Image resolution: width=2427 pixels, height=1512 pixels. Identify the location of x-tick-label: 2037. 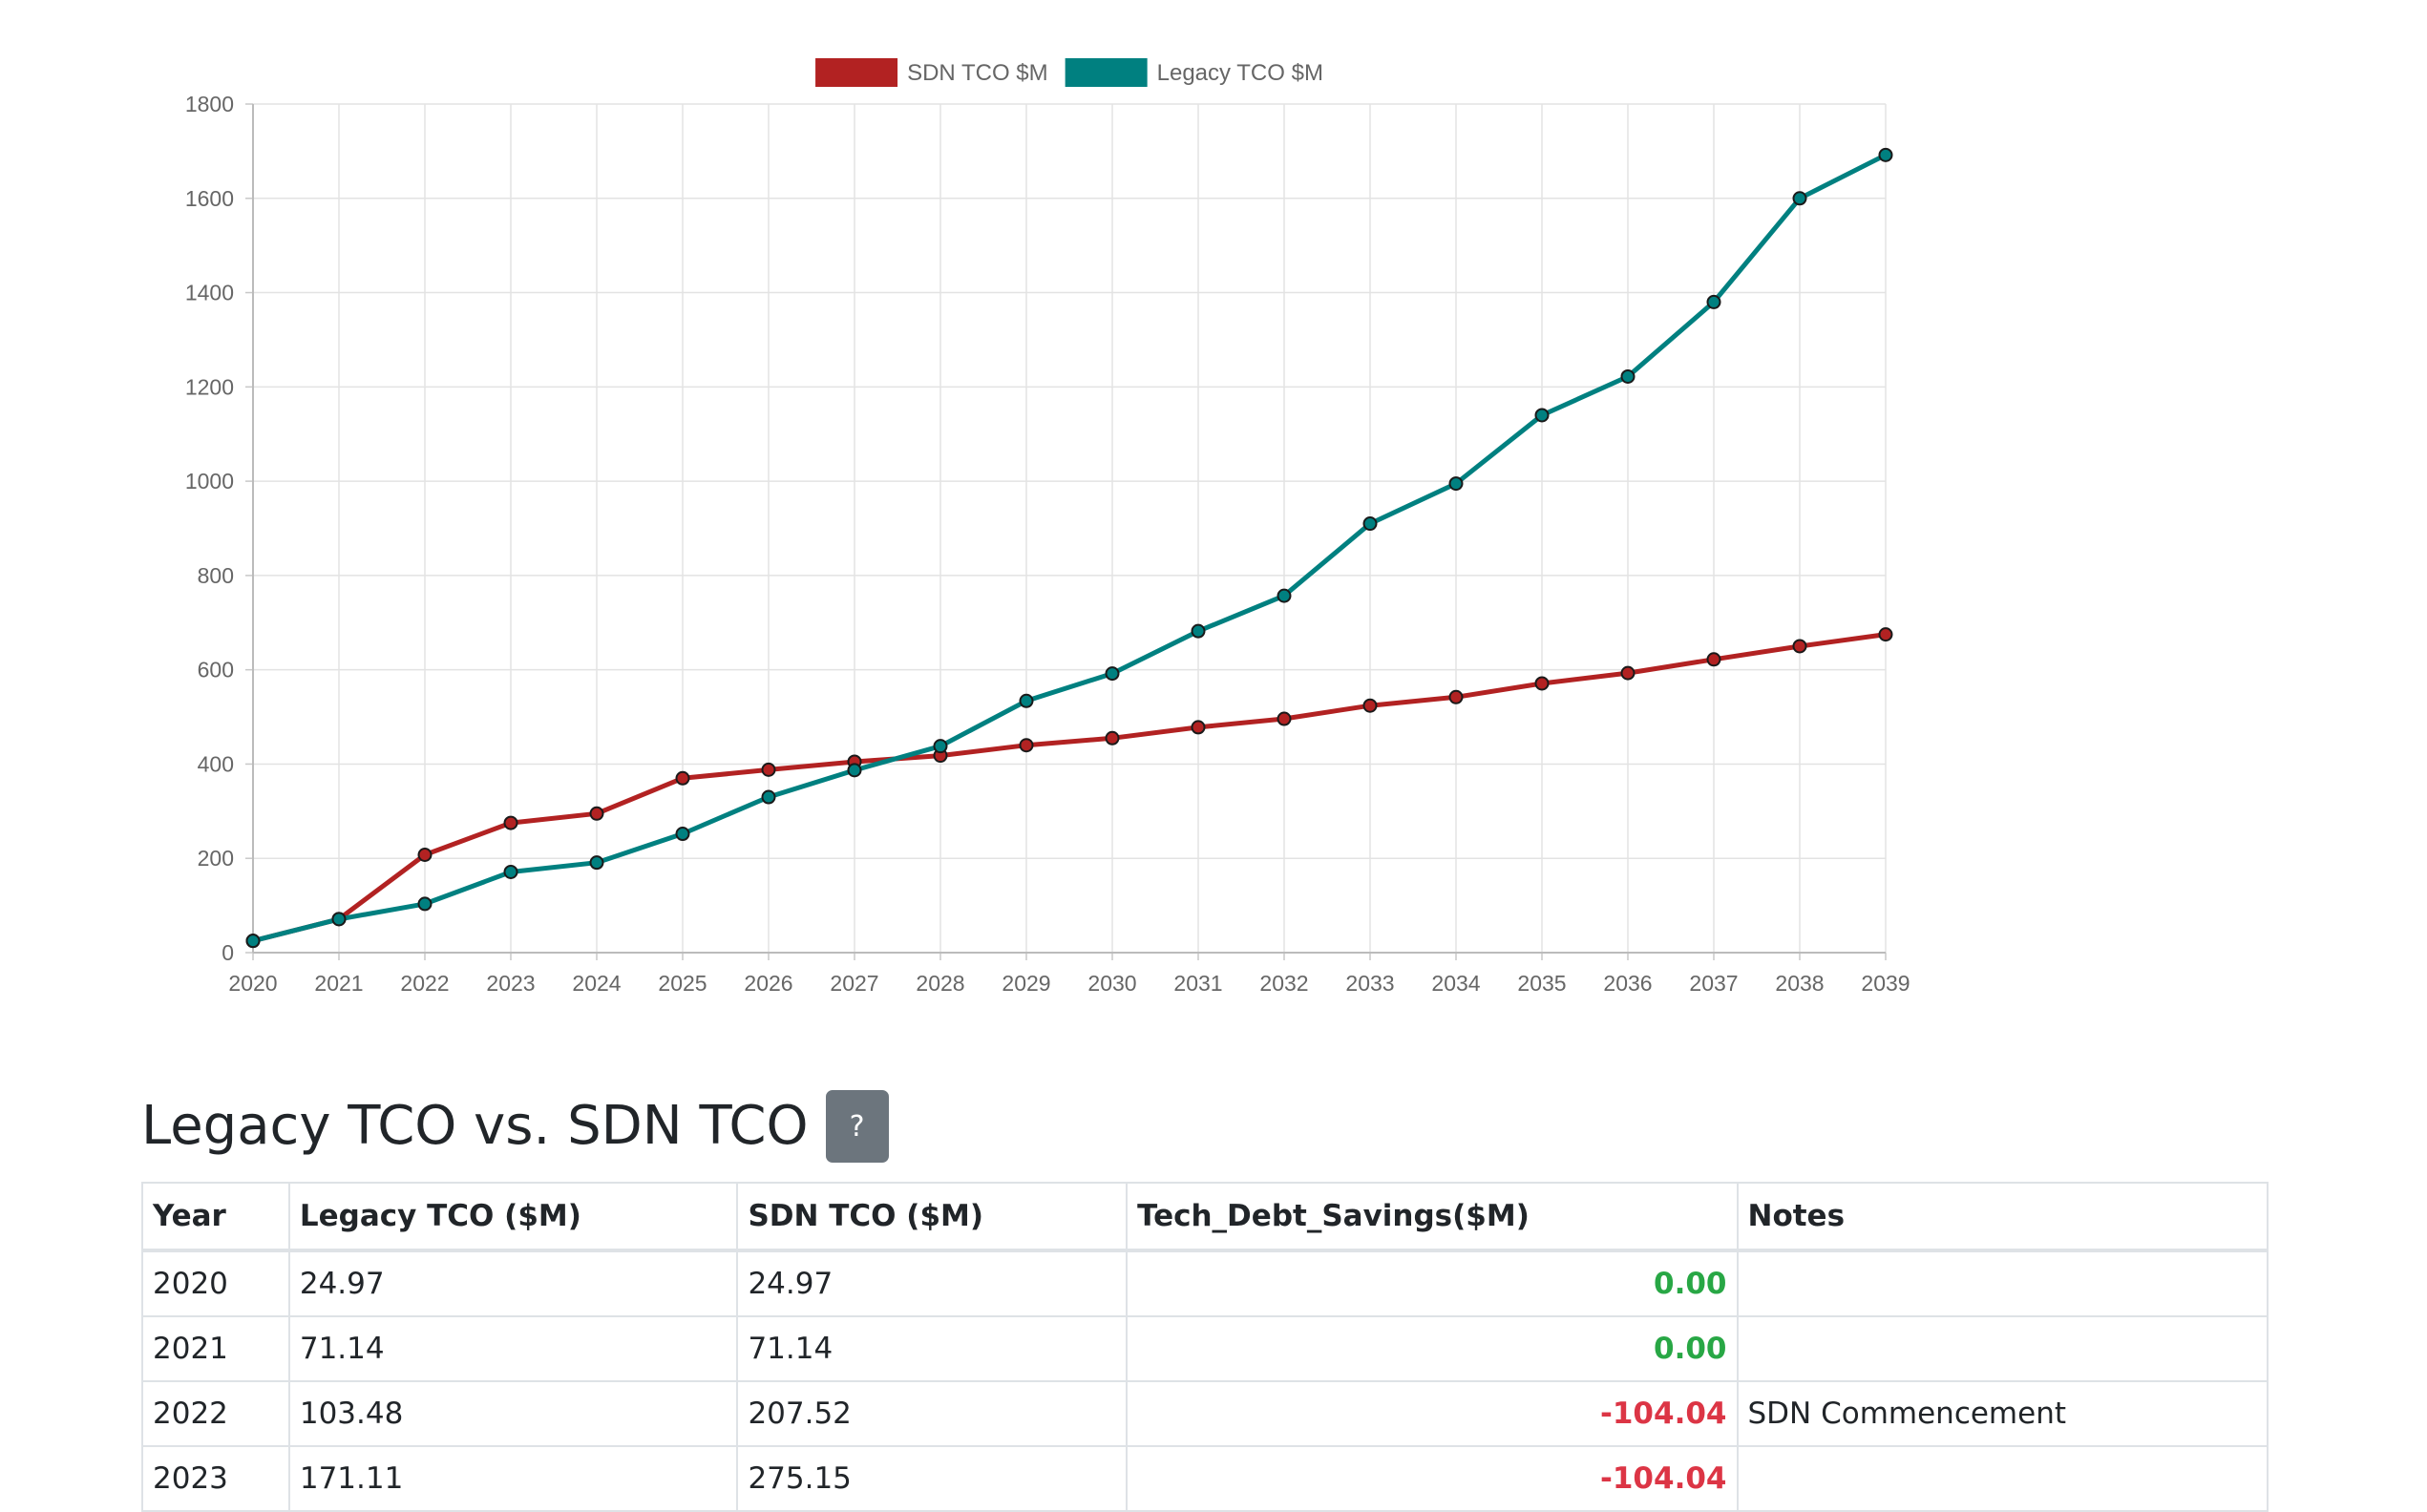
(1713, 984).